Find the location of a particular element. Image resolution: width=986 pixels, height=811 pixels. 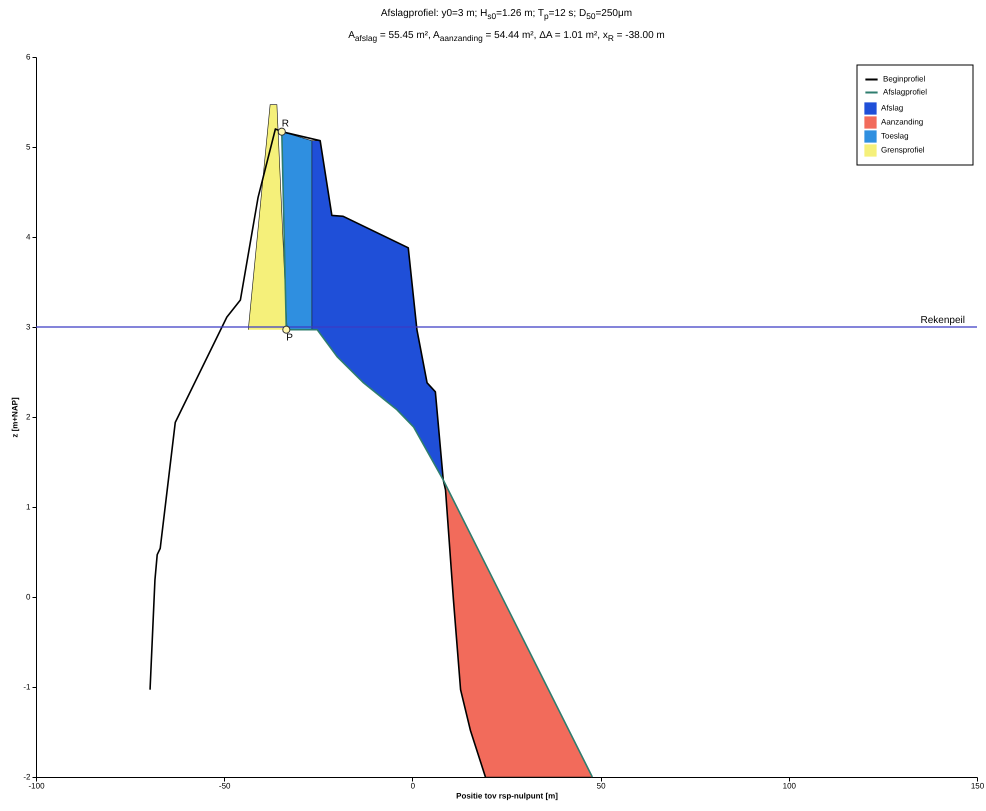

legend-label: Afslag is located at coordinates (892, 108).